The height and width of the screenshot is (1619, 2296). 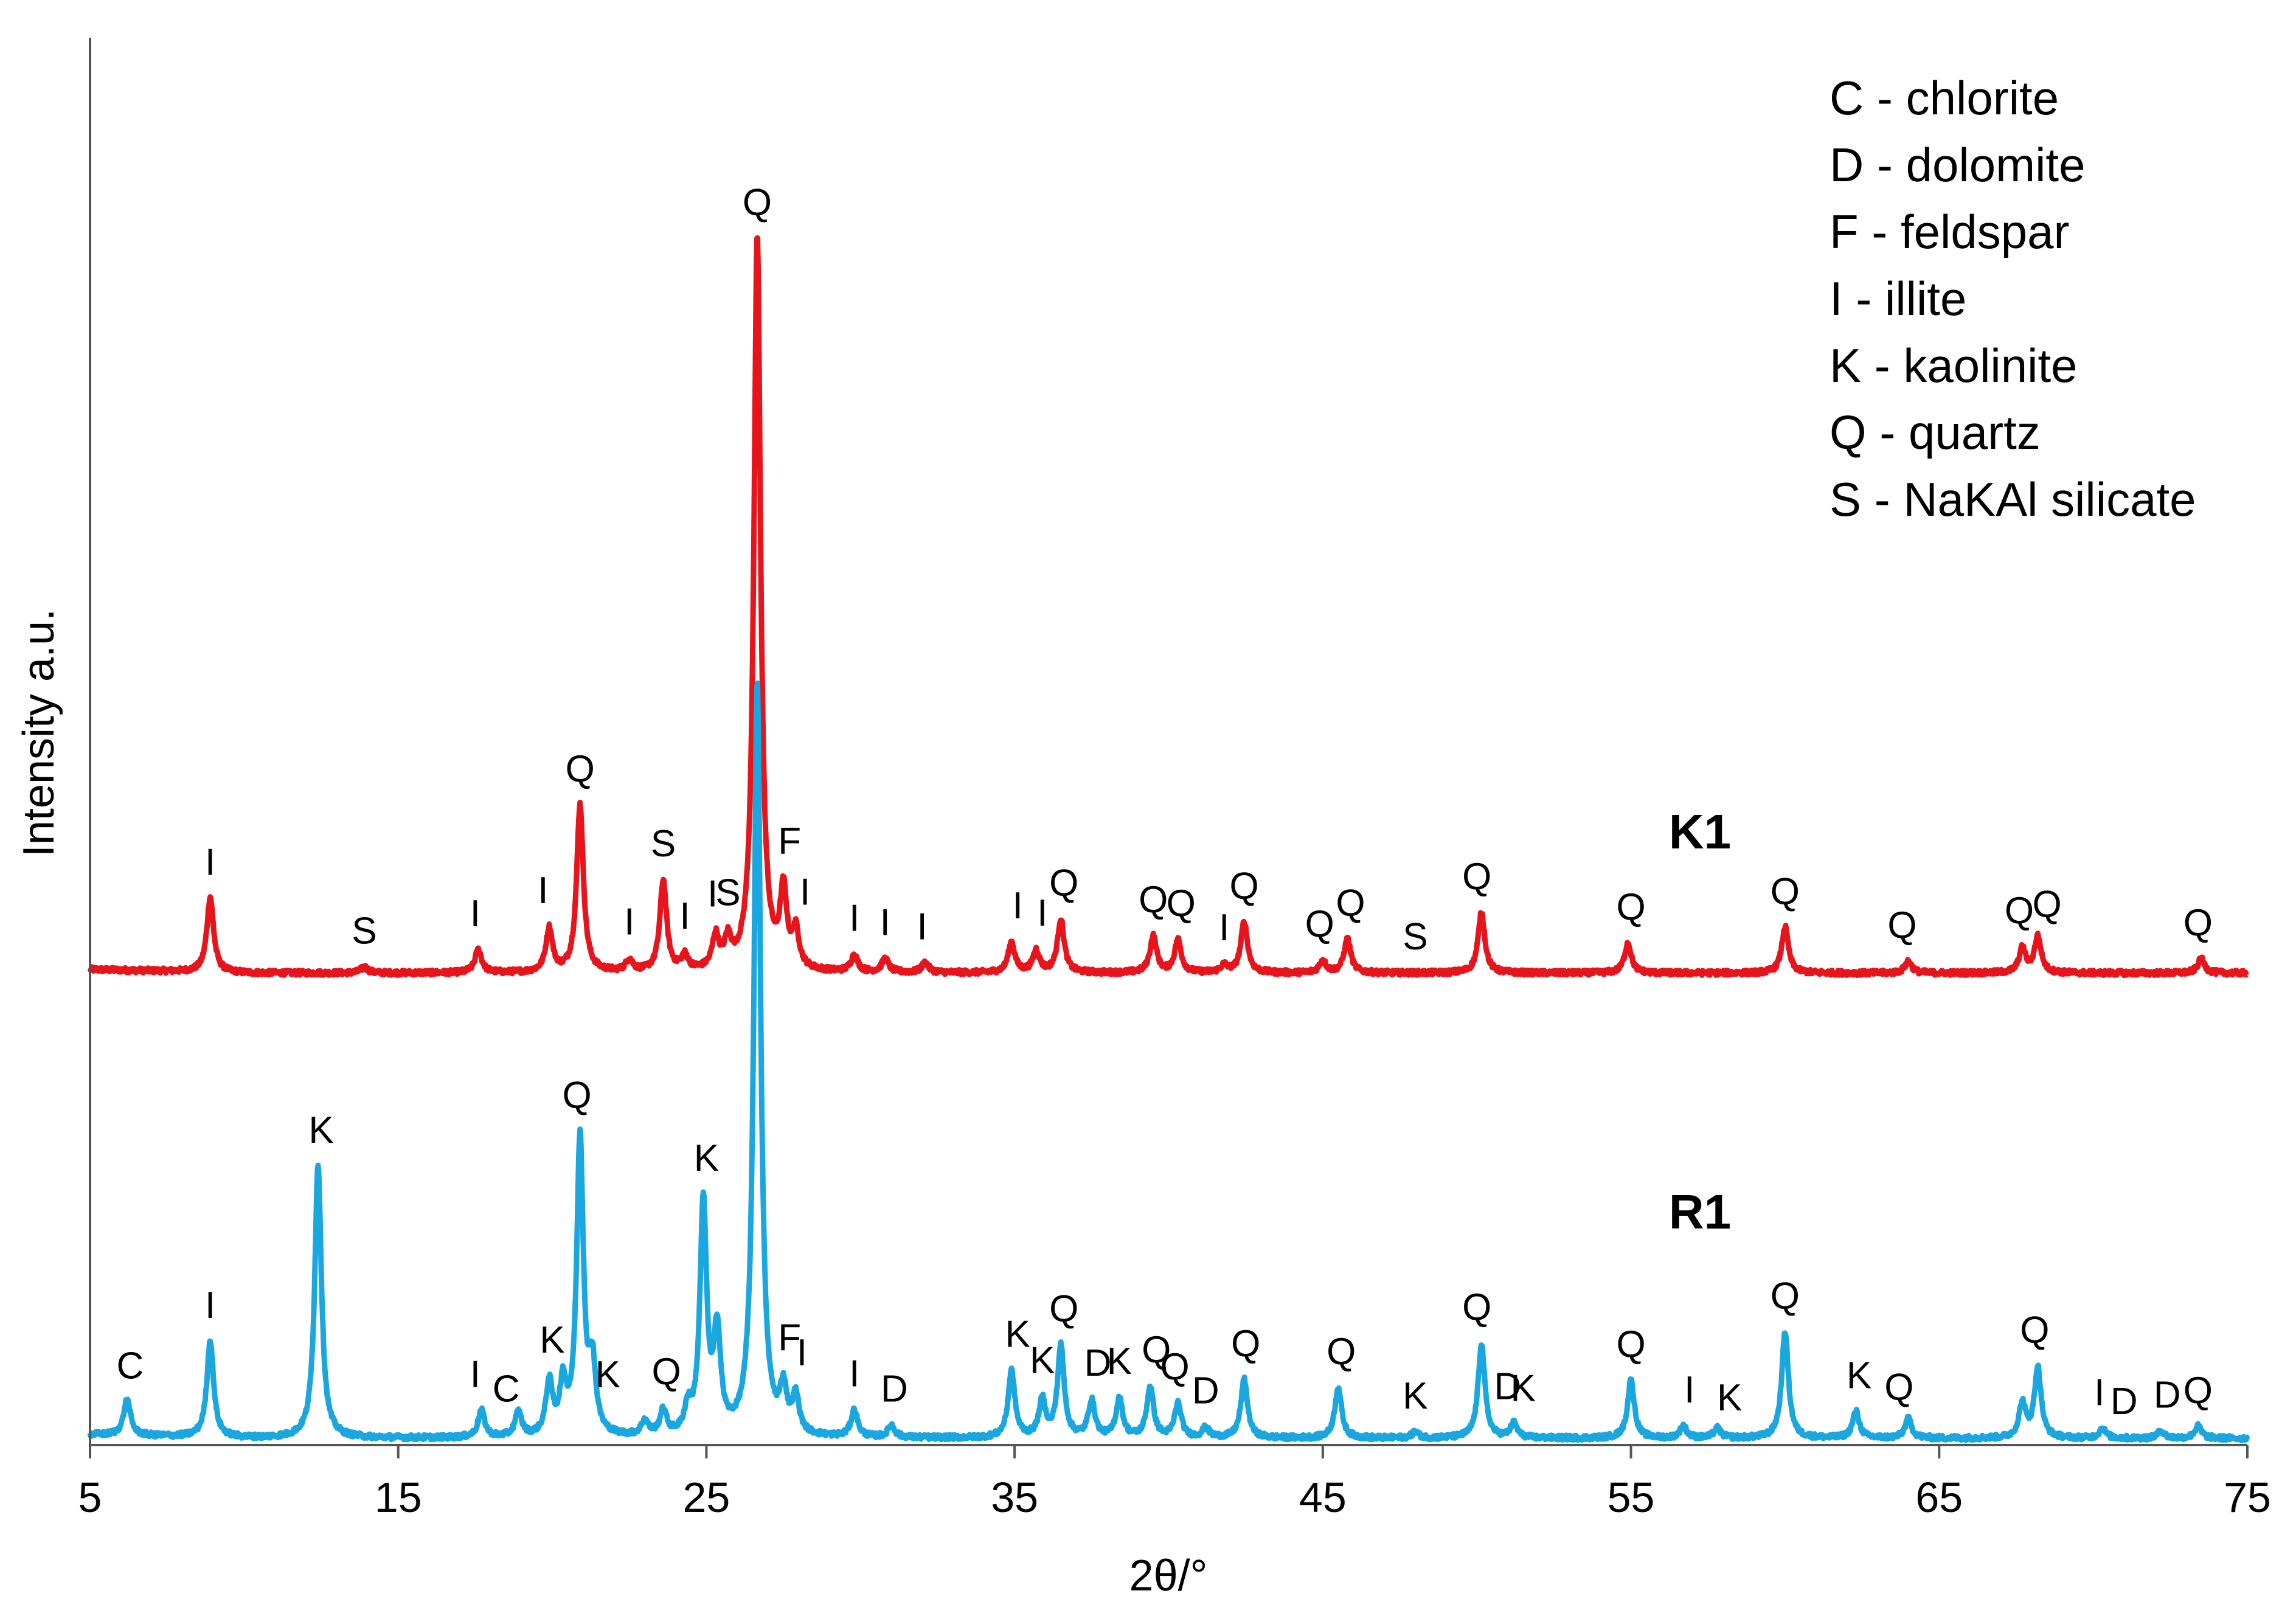 What do you see at coordinates (789, 1338) in the screenshot?
I see `peak-label-r1: F` at bounding box center [789, 1338].